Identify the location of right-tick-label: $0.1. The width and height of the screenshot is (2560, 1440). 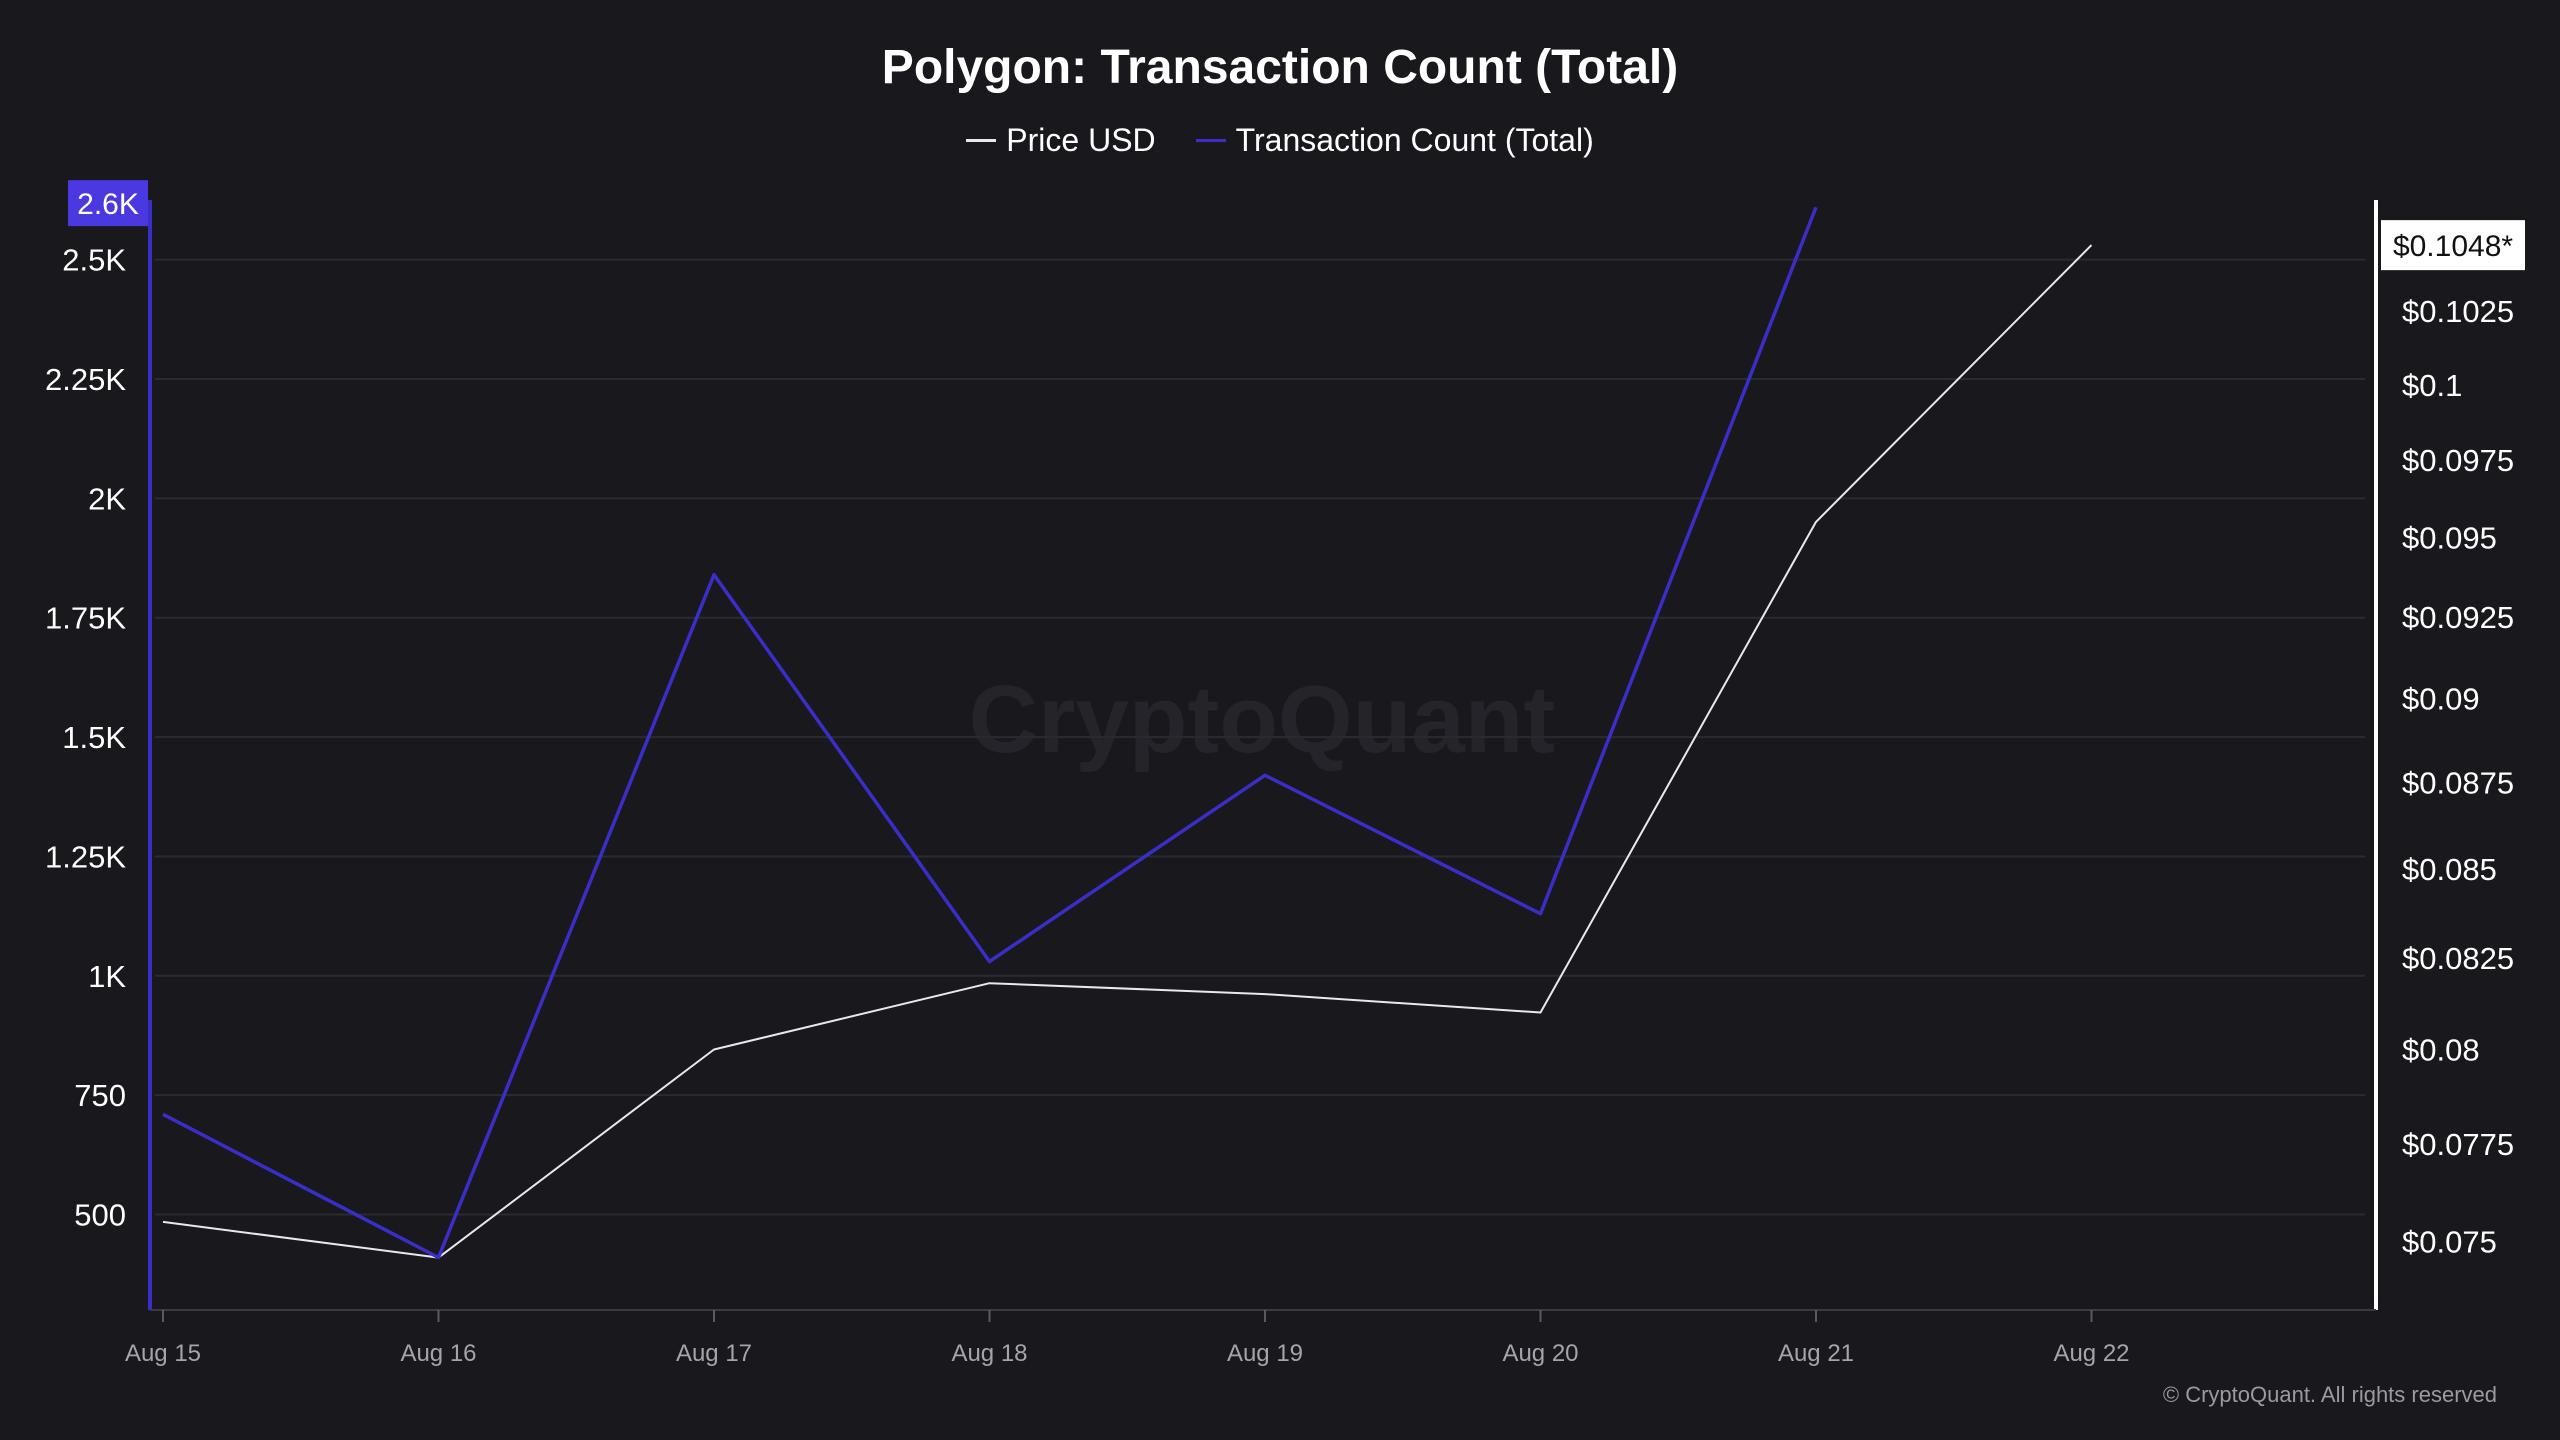
(2432, 385).